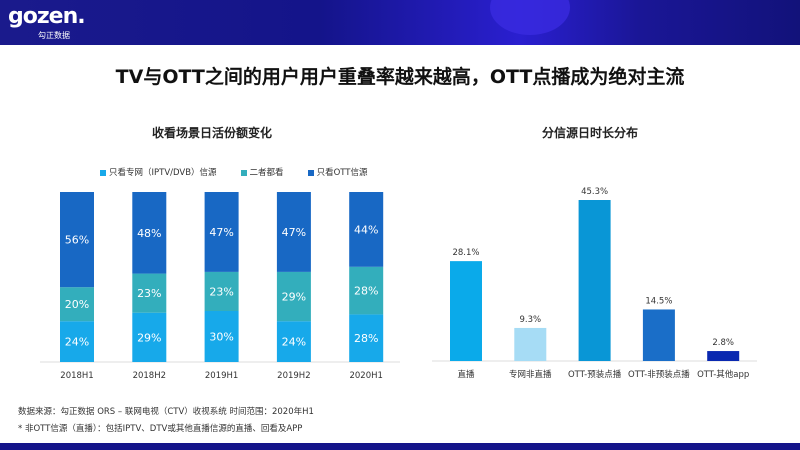 The width and height of the screenshot is (800, 450). Describe the element at coordinates (76, 376) in the screenshot. I see `x-tick-label: 2018H1` at that location.